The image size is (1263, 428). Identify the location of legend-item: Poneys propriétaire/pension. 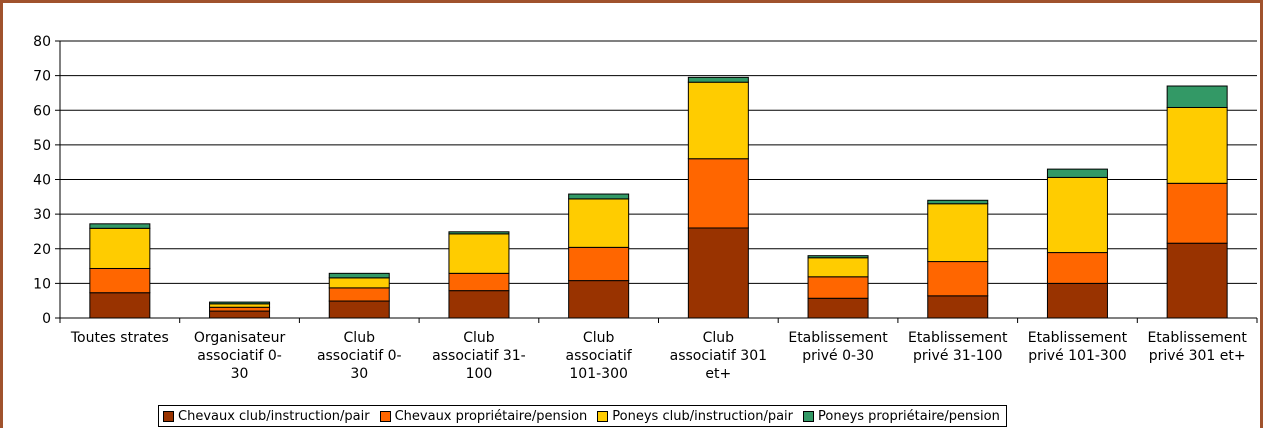
(901, 416).